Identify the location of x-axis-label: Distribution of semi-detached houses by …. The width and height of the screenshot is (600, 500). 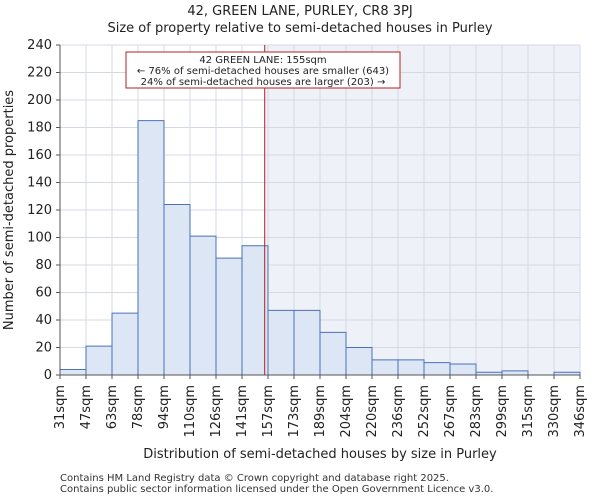
(320, 454).